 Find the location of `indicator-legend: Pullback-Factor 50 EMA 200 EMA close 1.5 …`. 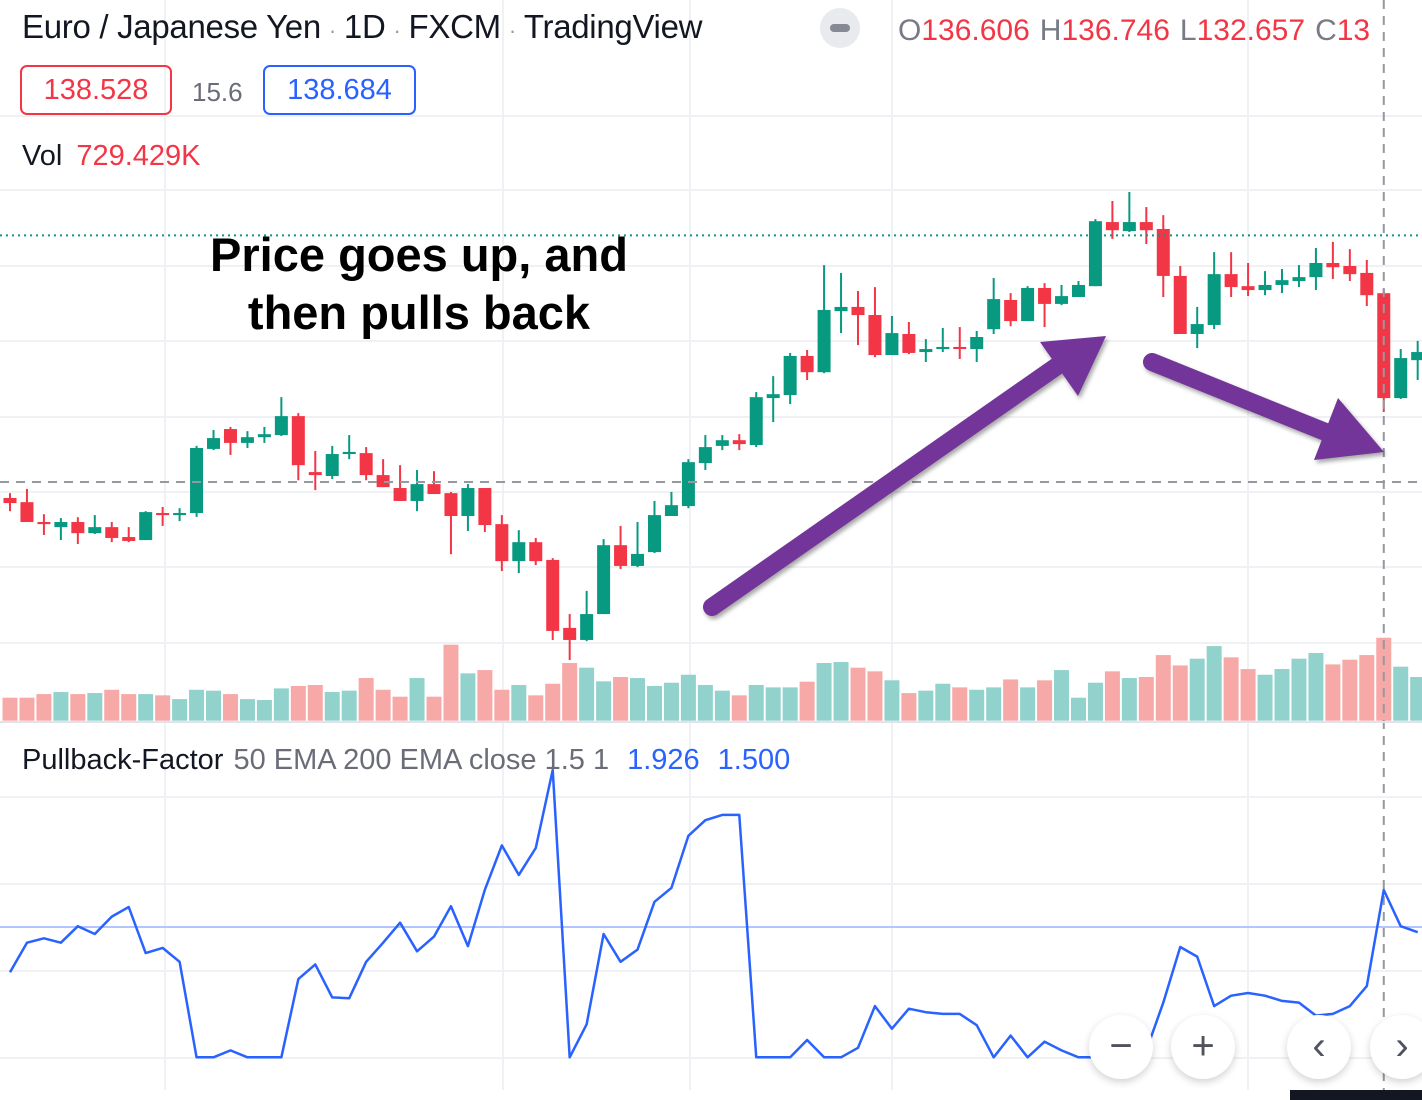

indicator-legend: Pullback-Factor 50 EMA 200 EMA close 1.5 … is located at coordinates (406, 760).